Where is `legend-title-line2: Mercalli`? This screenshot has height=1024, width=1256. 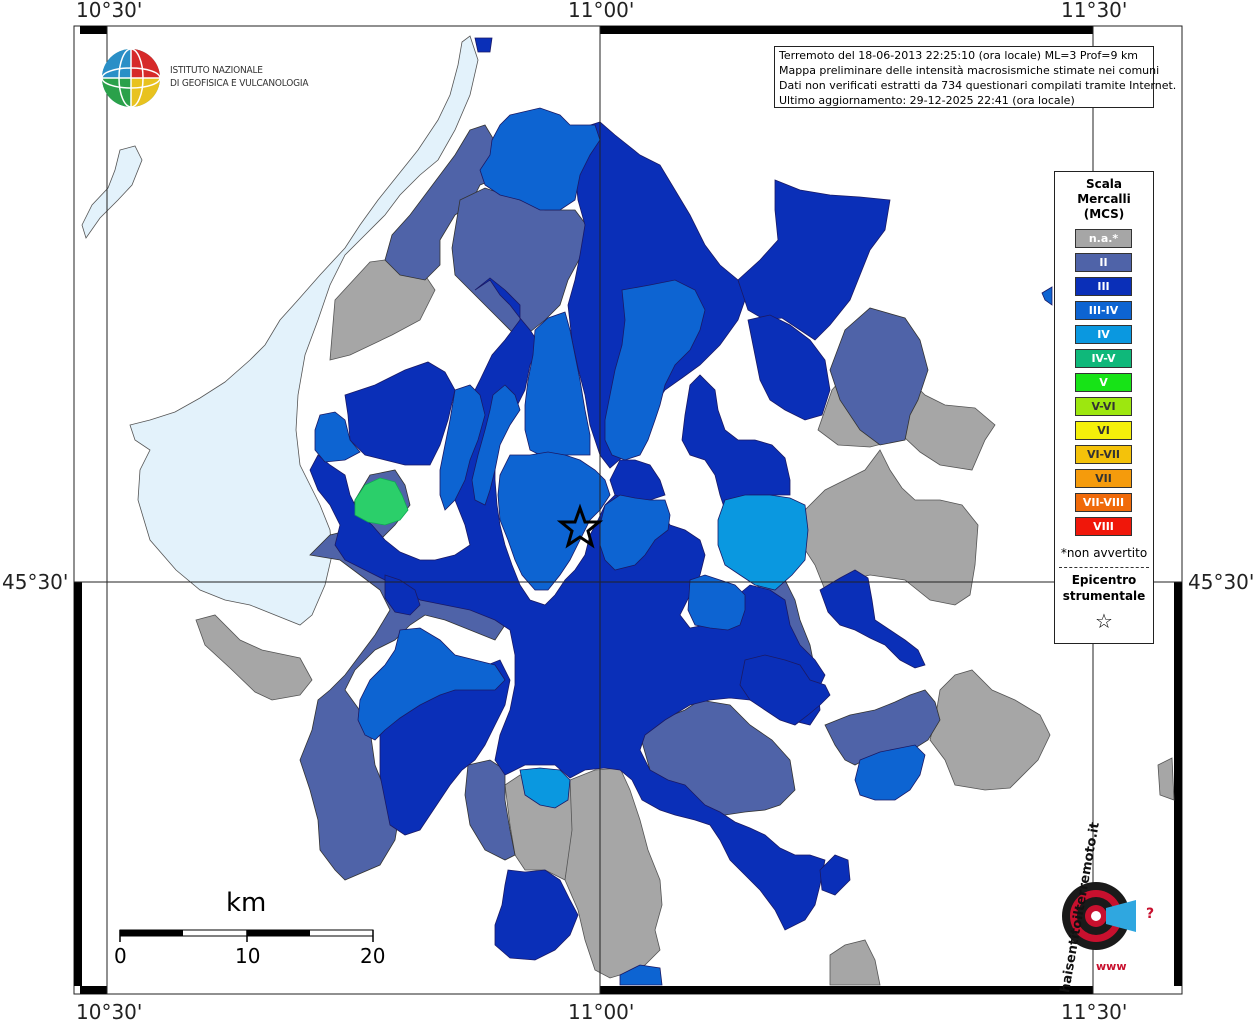 legend-title-line2: Mercalli is located at coordinates (1104, 199).